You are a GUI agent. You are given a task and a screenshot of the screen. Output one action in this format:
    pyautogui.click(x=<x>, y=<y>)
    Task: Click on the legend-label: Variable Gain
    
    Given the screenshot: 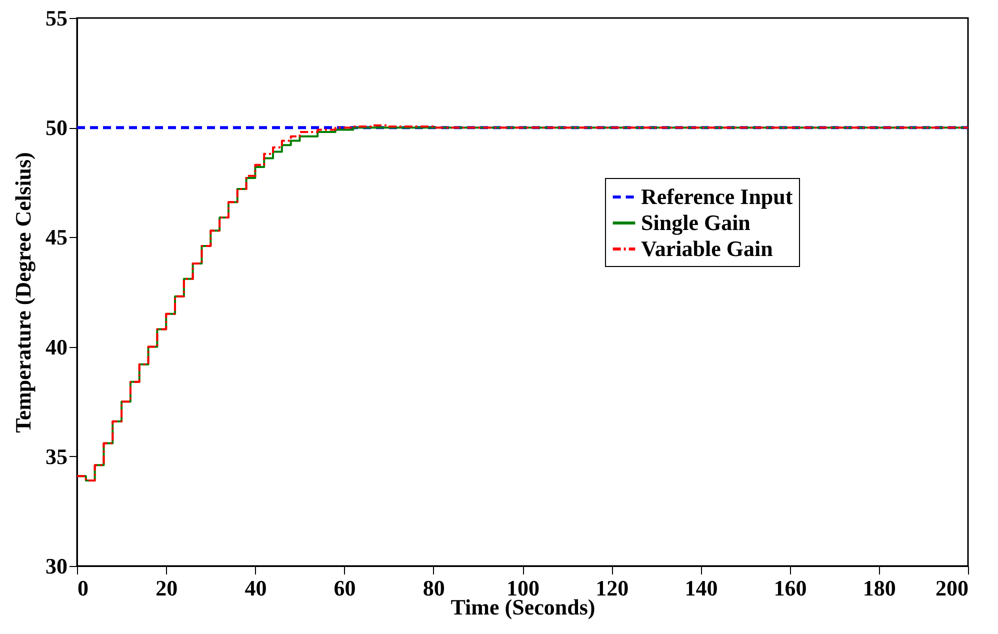 What is the action you would take?
    pyautogui.click(x=707, y=248)
    